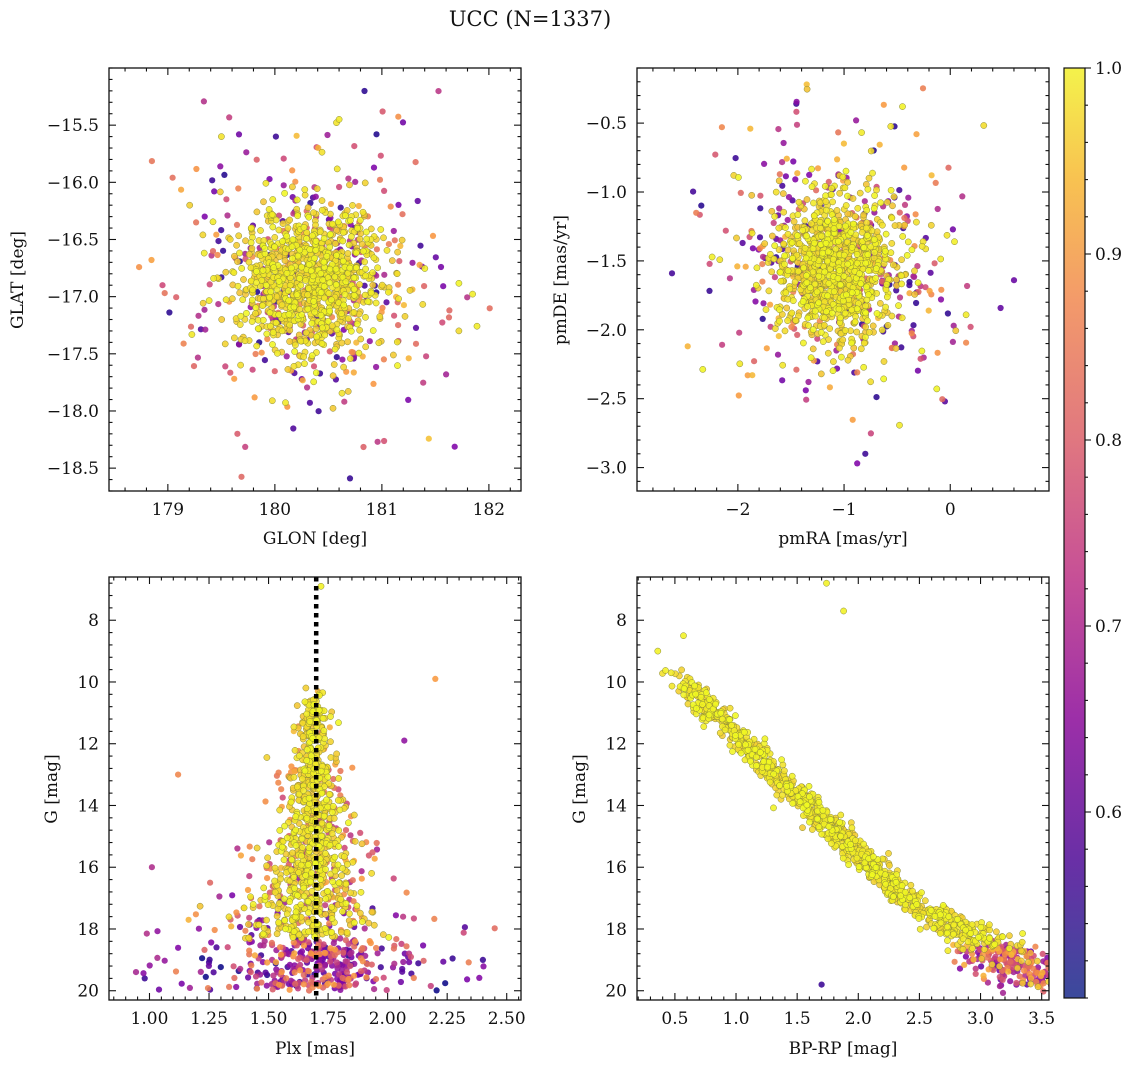  I want to click on plx-g-ylabel: G [mag], so click(52, 788).